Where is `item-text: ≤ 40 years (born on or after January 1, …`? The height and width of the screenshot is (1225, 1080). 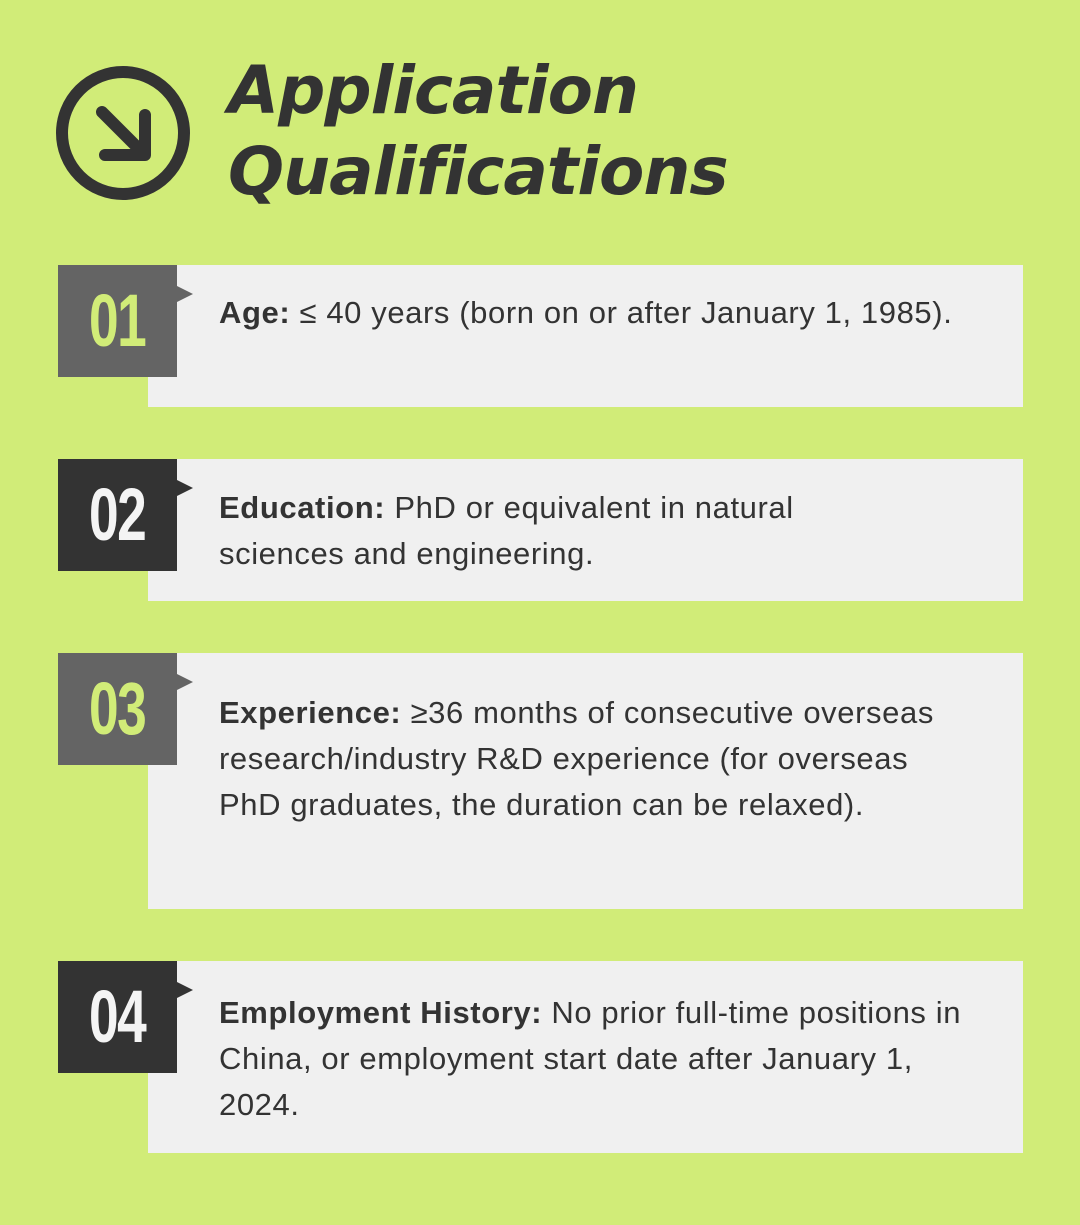 item-text: ≤ 40 years (born on or after January 1, … is located at coordinates (621, 312).